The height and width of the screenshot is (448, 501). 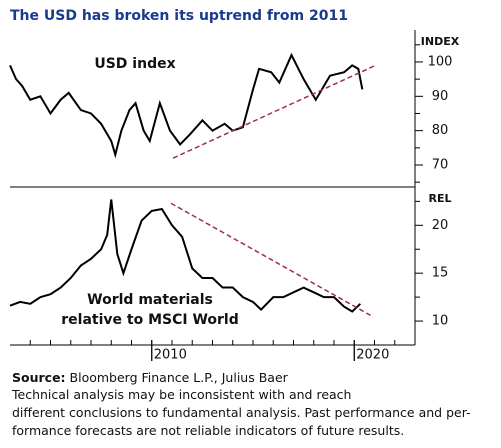 I want to click on y-axis-label: INDEX, so click(x=440, y=41).